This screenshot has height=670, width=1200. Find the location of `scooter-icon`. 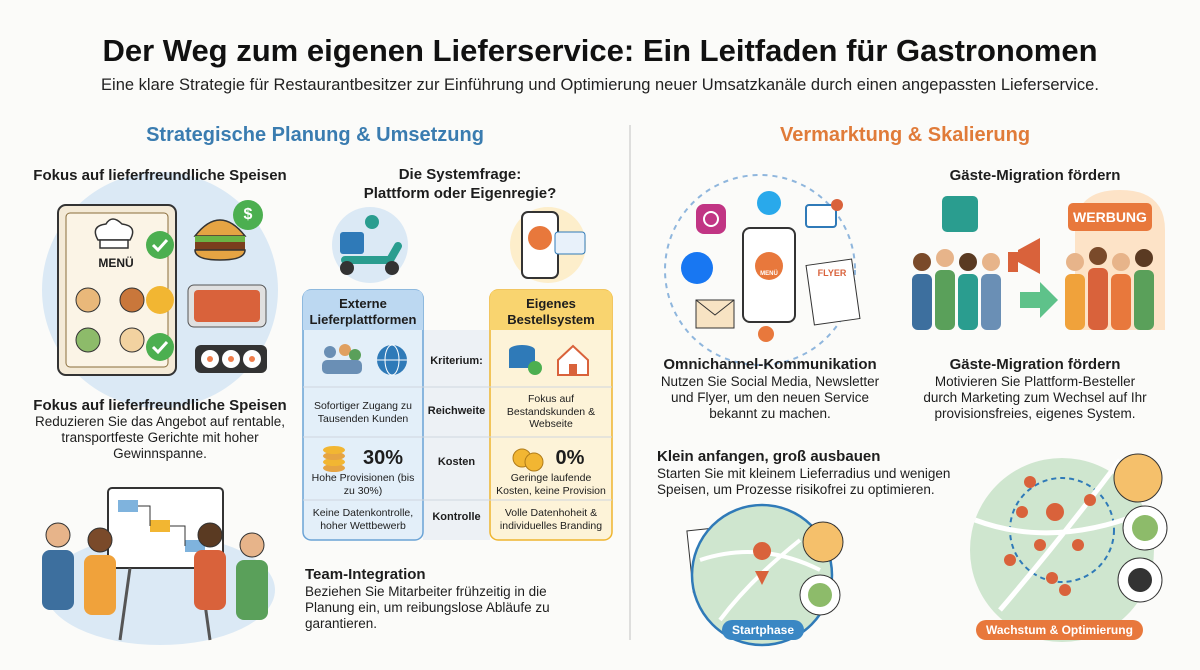

scooter-icon is located at coordinates (370, 245).